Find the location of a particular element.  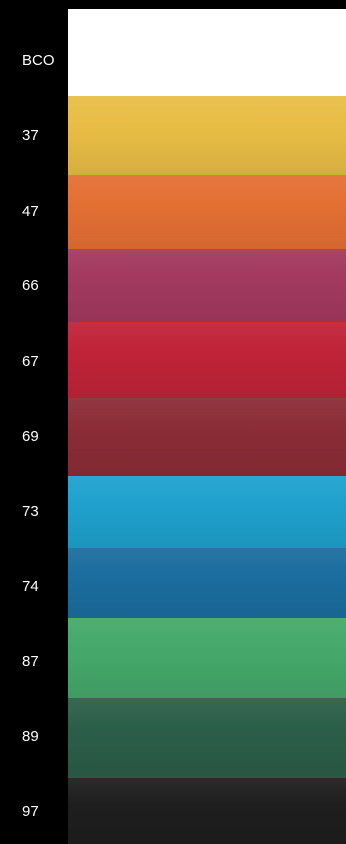

color-code-label: 67 is located at coordinates (30, 361).